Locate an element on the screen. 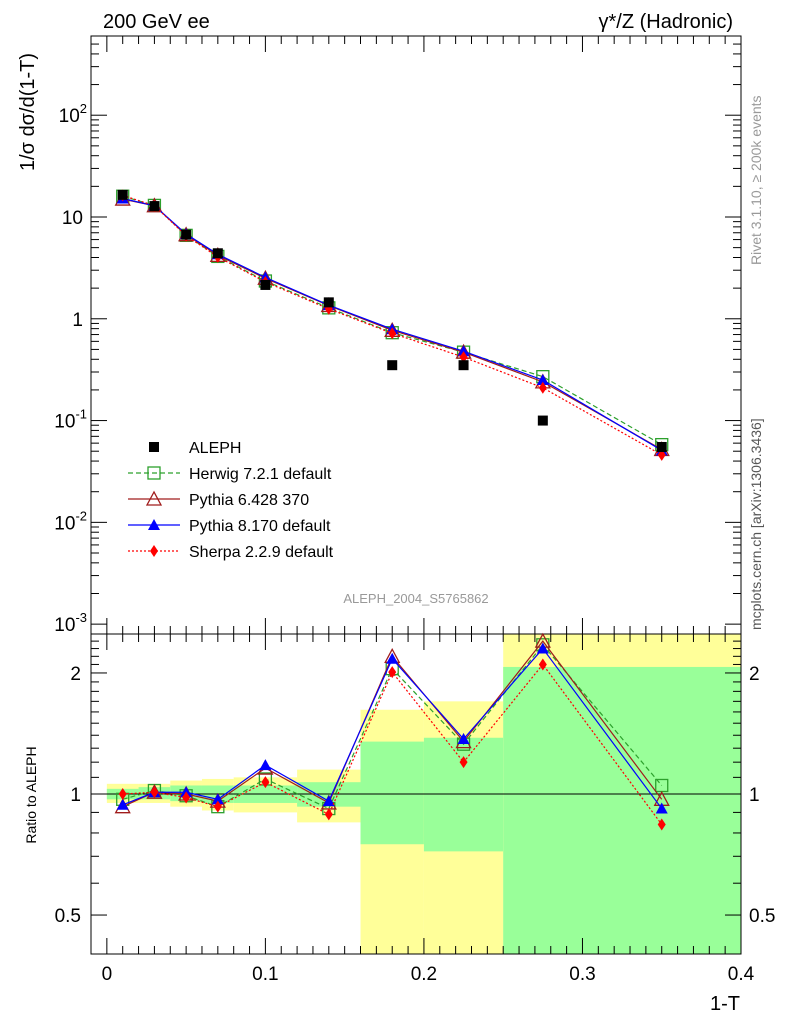 This screenshot has height=1024, width=786. ratio-y-tick-label: 0.5 is located at coordinates (68, 916).